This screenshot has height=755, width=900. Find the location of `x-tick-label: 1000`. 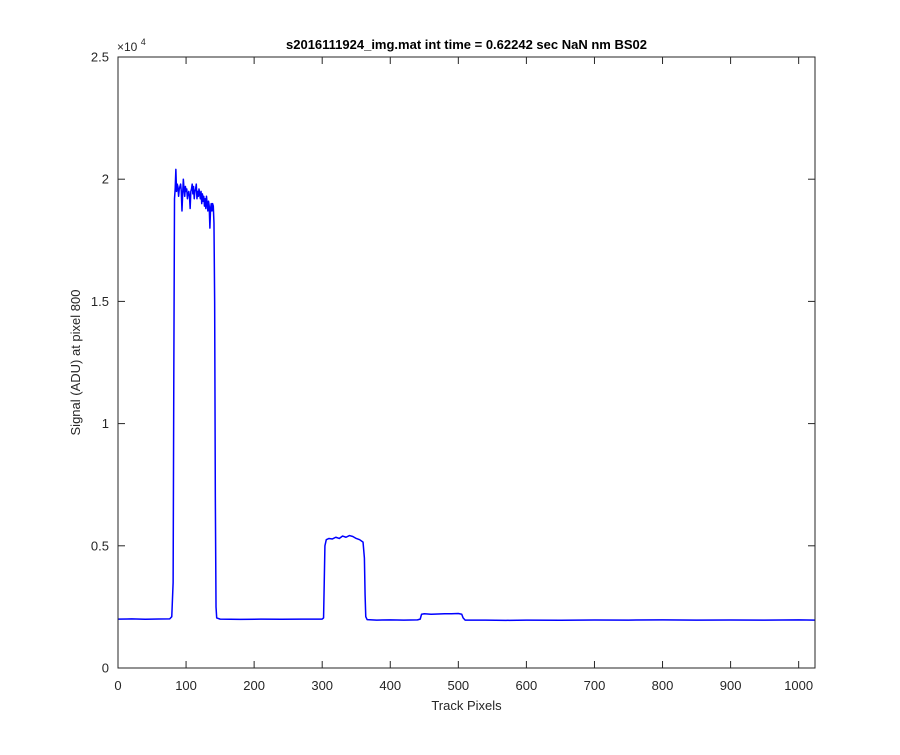

x-tick-label: 1000 is located at coordinates (798, 685).